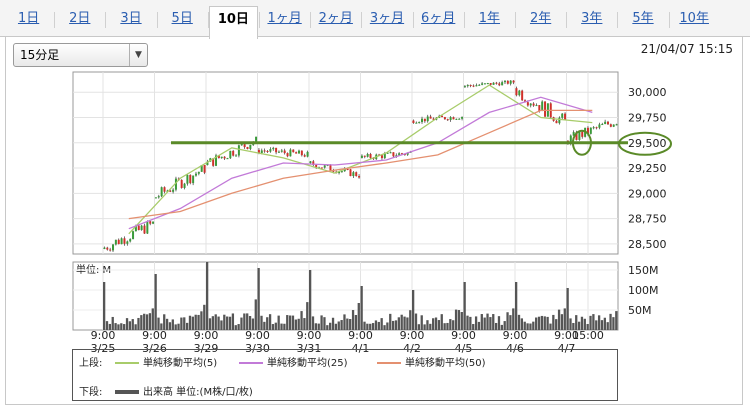  I want to click on tab-period-13: 10年, so click(694, 18).